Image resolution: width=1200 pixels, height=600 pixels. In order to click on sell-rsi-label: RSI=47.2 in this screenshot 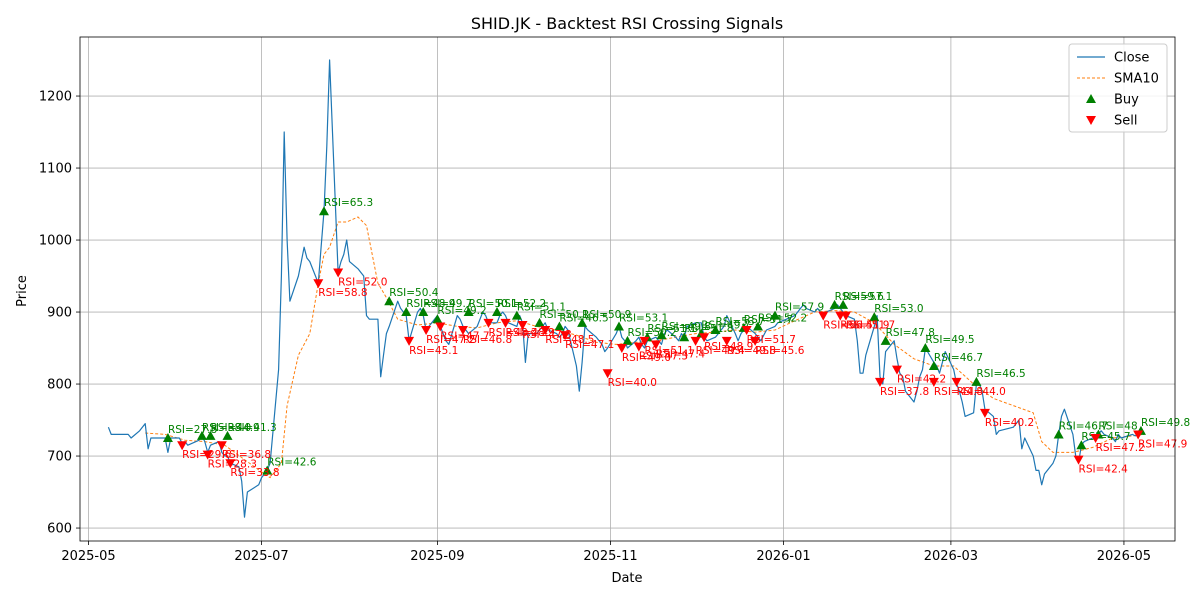, I will do `click(1120, 448)`.